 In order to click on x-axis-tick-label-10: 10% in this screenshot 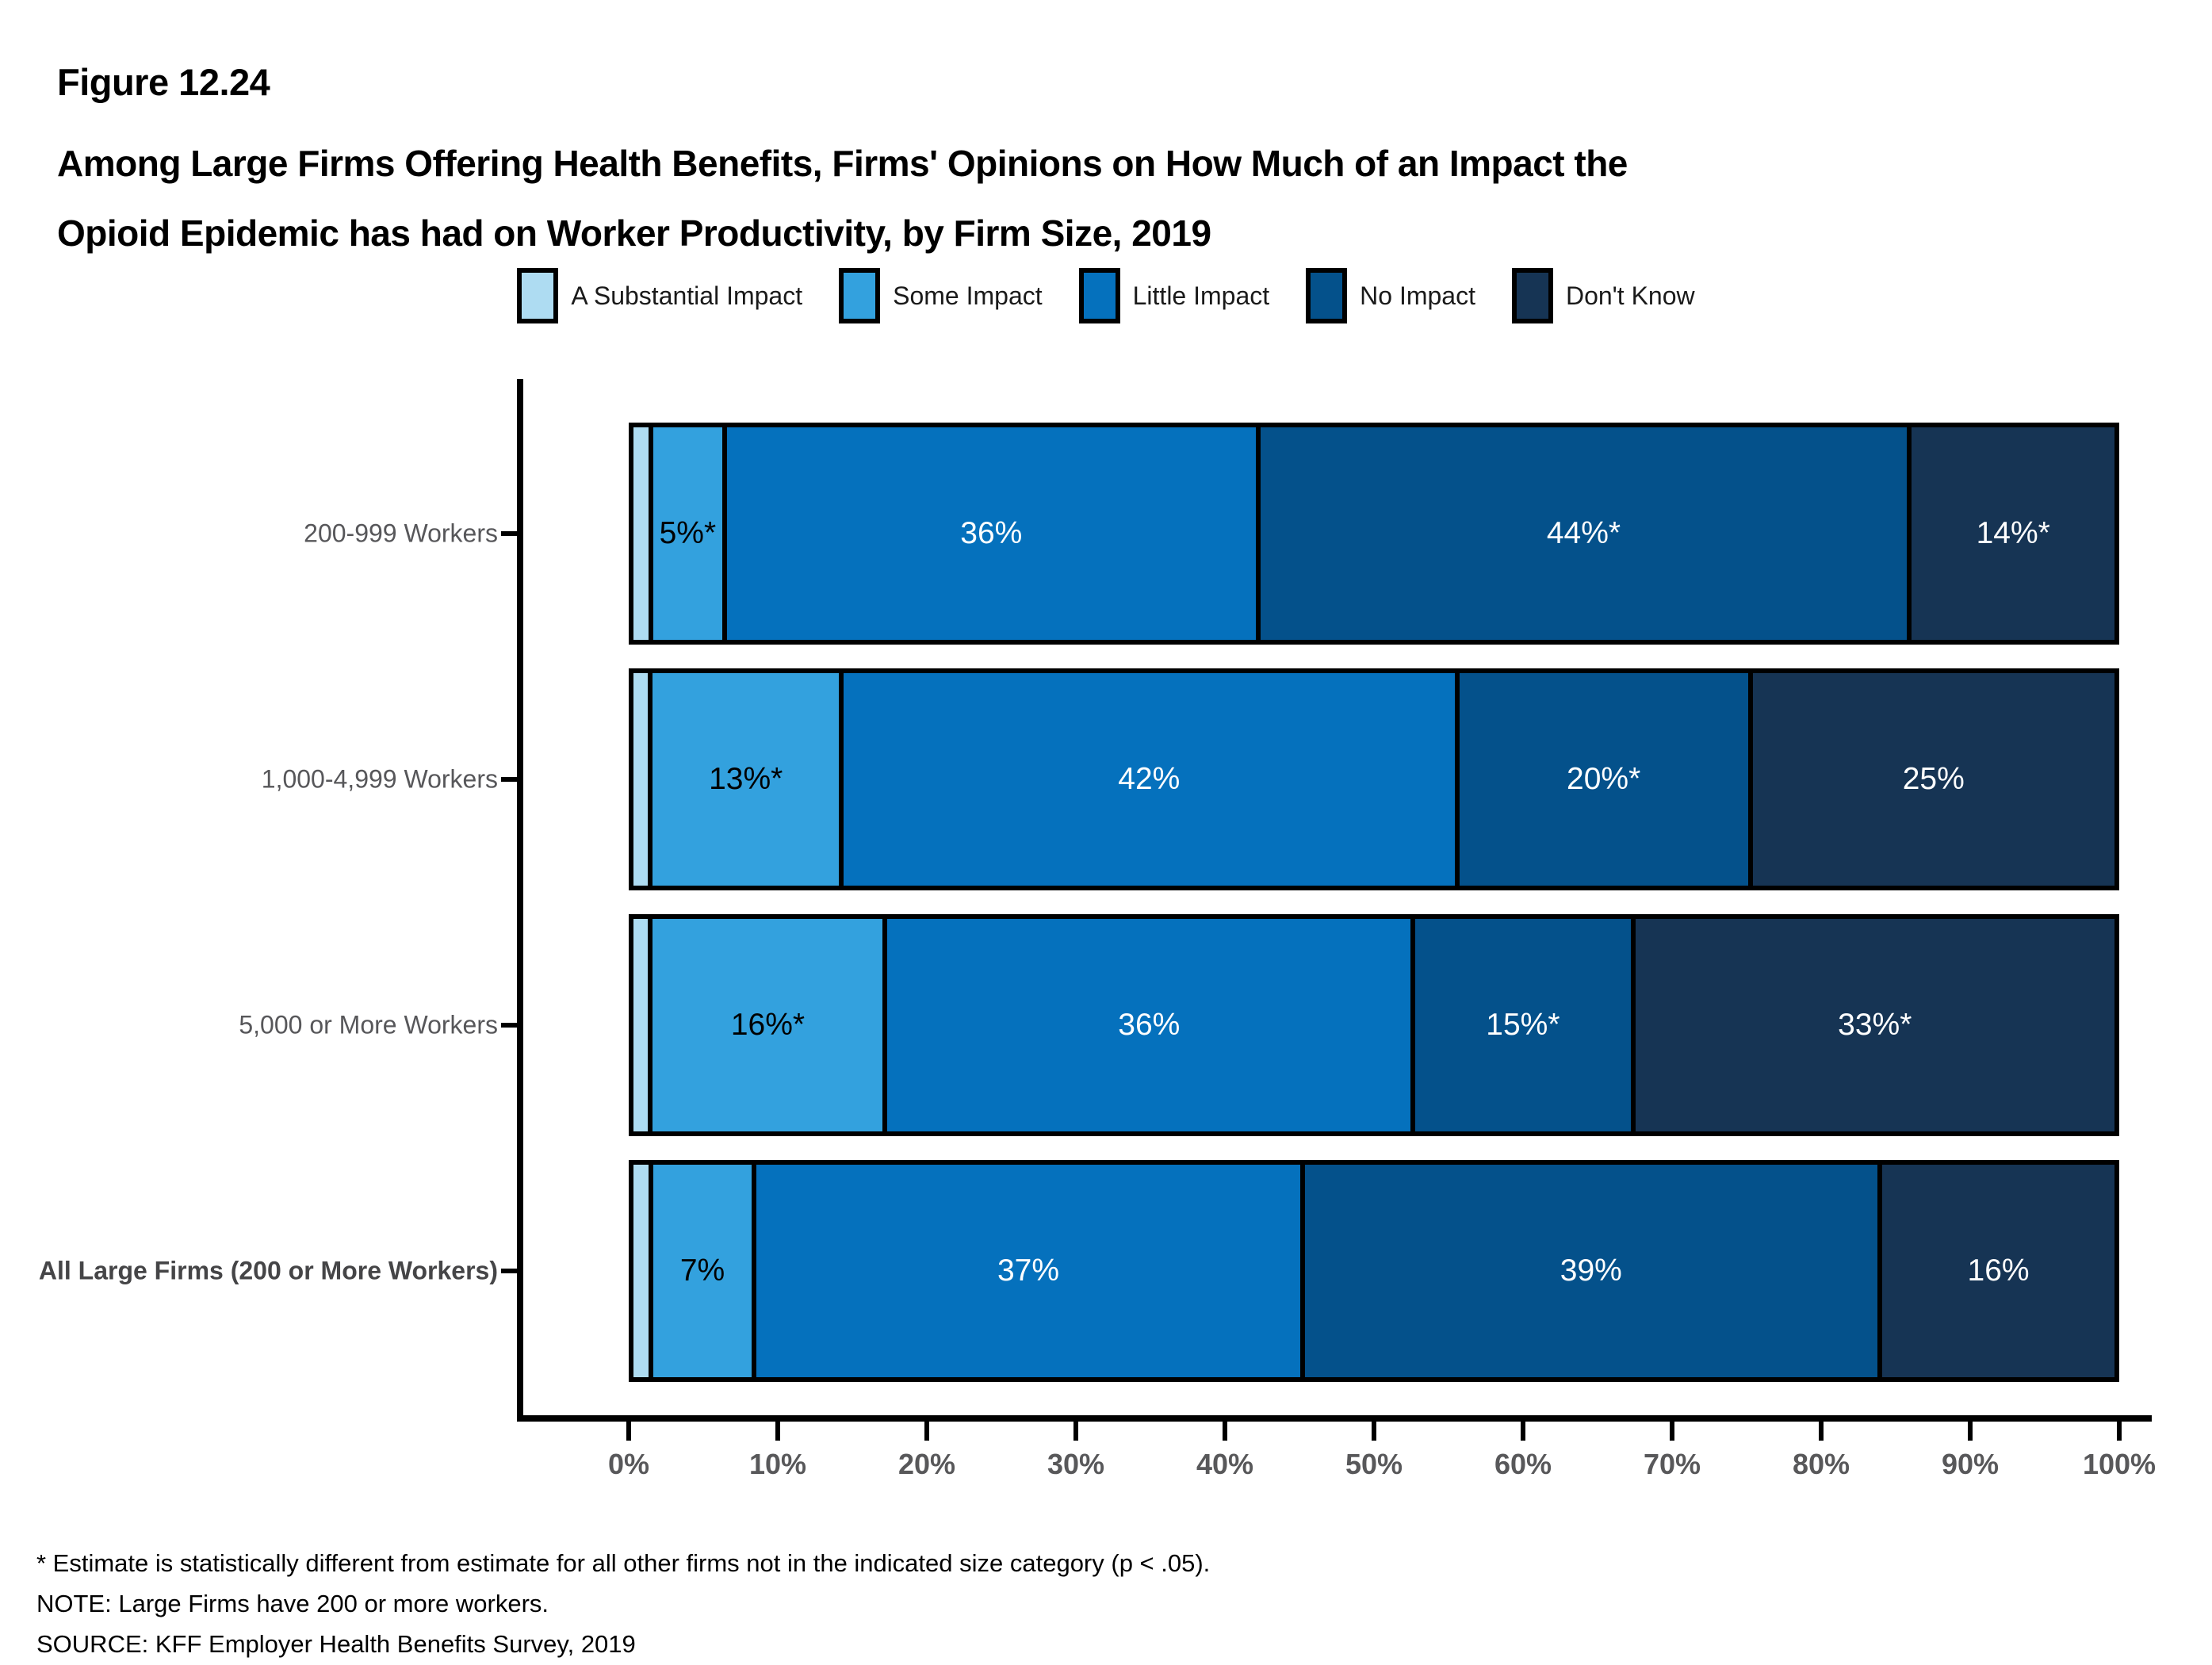, I will do `click(777, 1464)`.